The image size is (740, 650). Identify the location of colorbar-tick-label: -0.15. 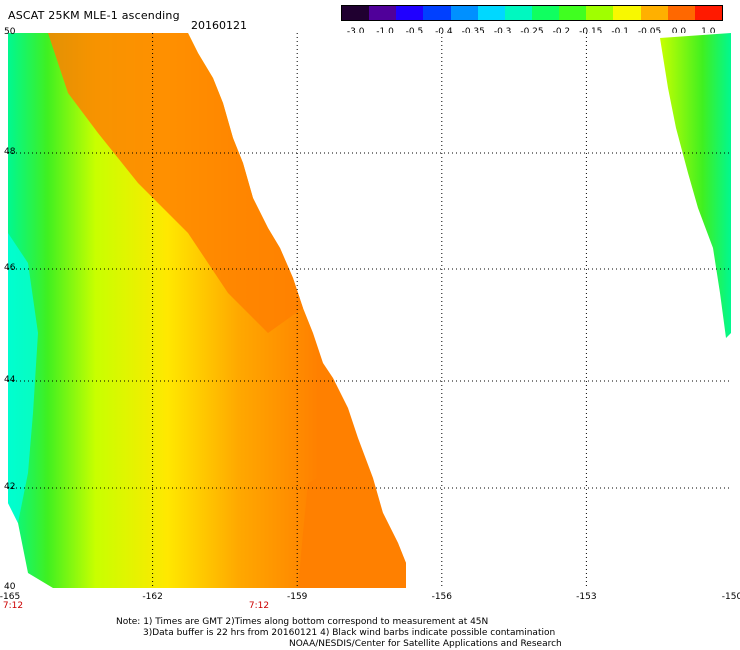
(591, 32).